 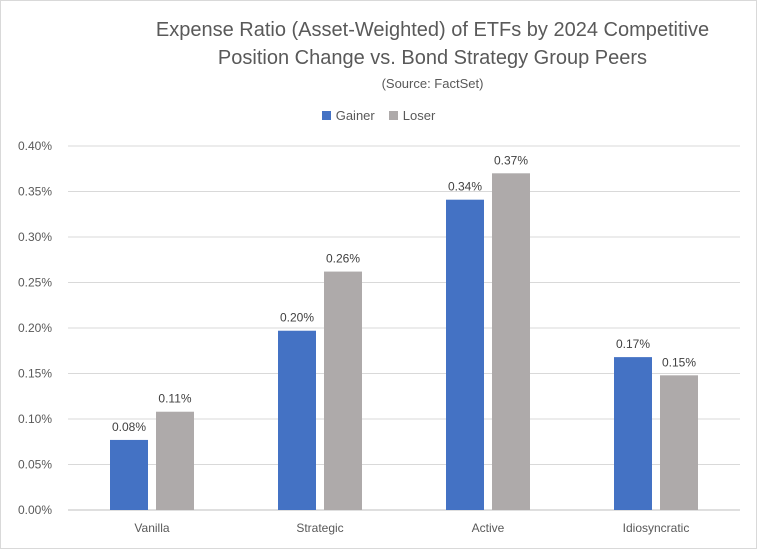 I want to click on data-label: 0.17%, so click(x=633, y=344).